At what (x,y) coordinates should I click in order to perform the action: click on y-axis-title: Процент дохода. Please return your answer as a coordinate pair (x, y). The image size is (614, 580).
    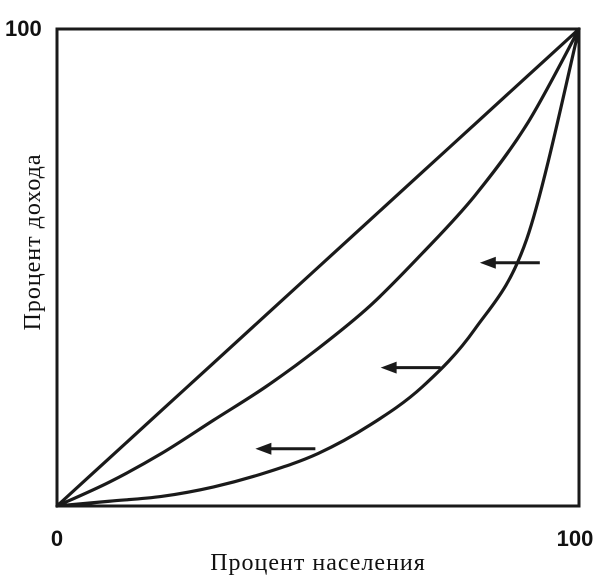
    Looking at the image, I should click on (33, 241).